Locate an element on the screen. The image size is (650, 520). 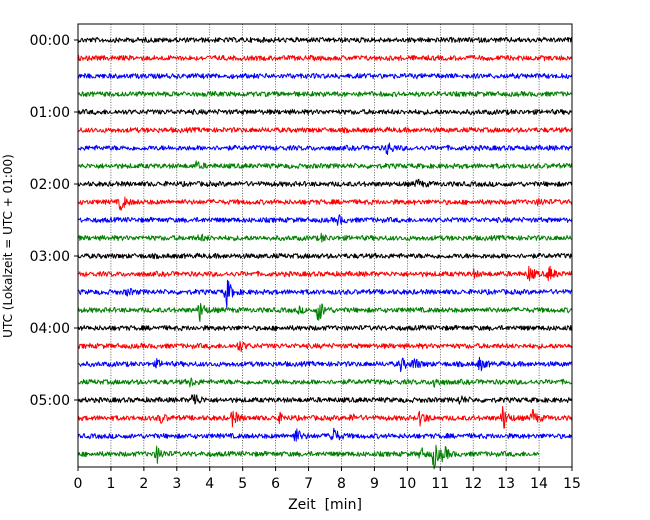
x-tick-label-7: 7 is located at coordinates (308, 484).